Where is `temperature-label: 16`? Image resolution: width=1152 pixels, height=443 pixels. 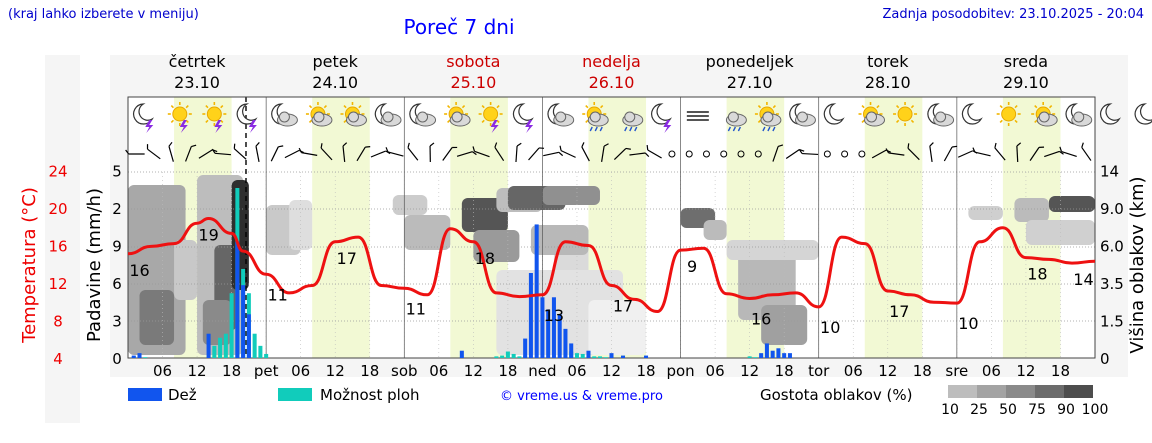 temperature-label: 16 is located at coordinates (139, 270).